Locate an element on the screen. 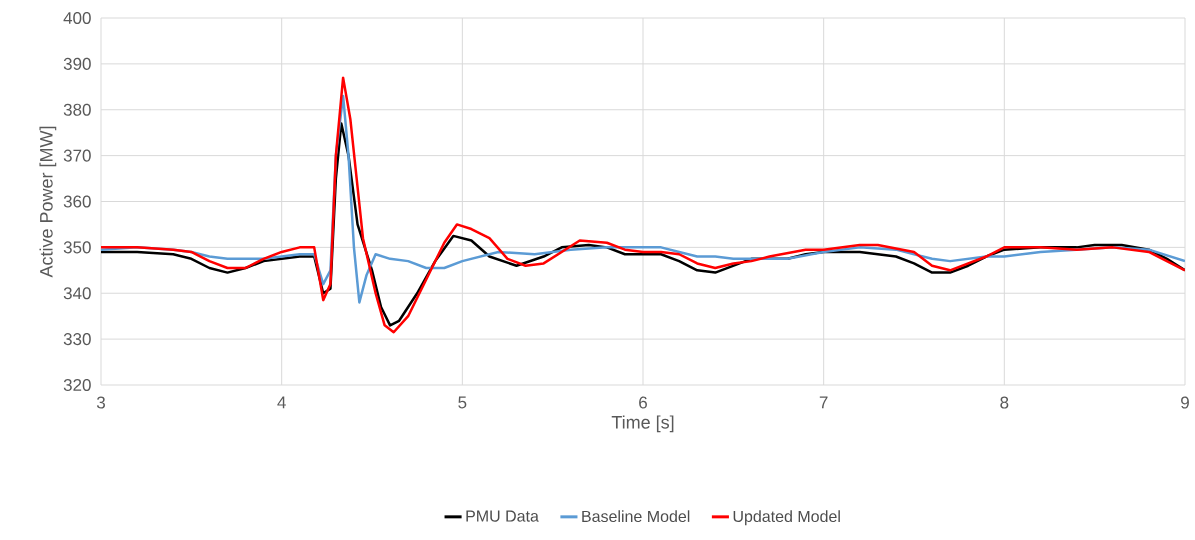  y-tick-label: 400 is located at coordinates (77, 18).